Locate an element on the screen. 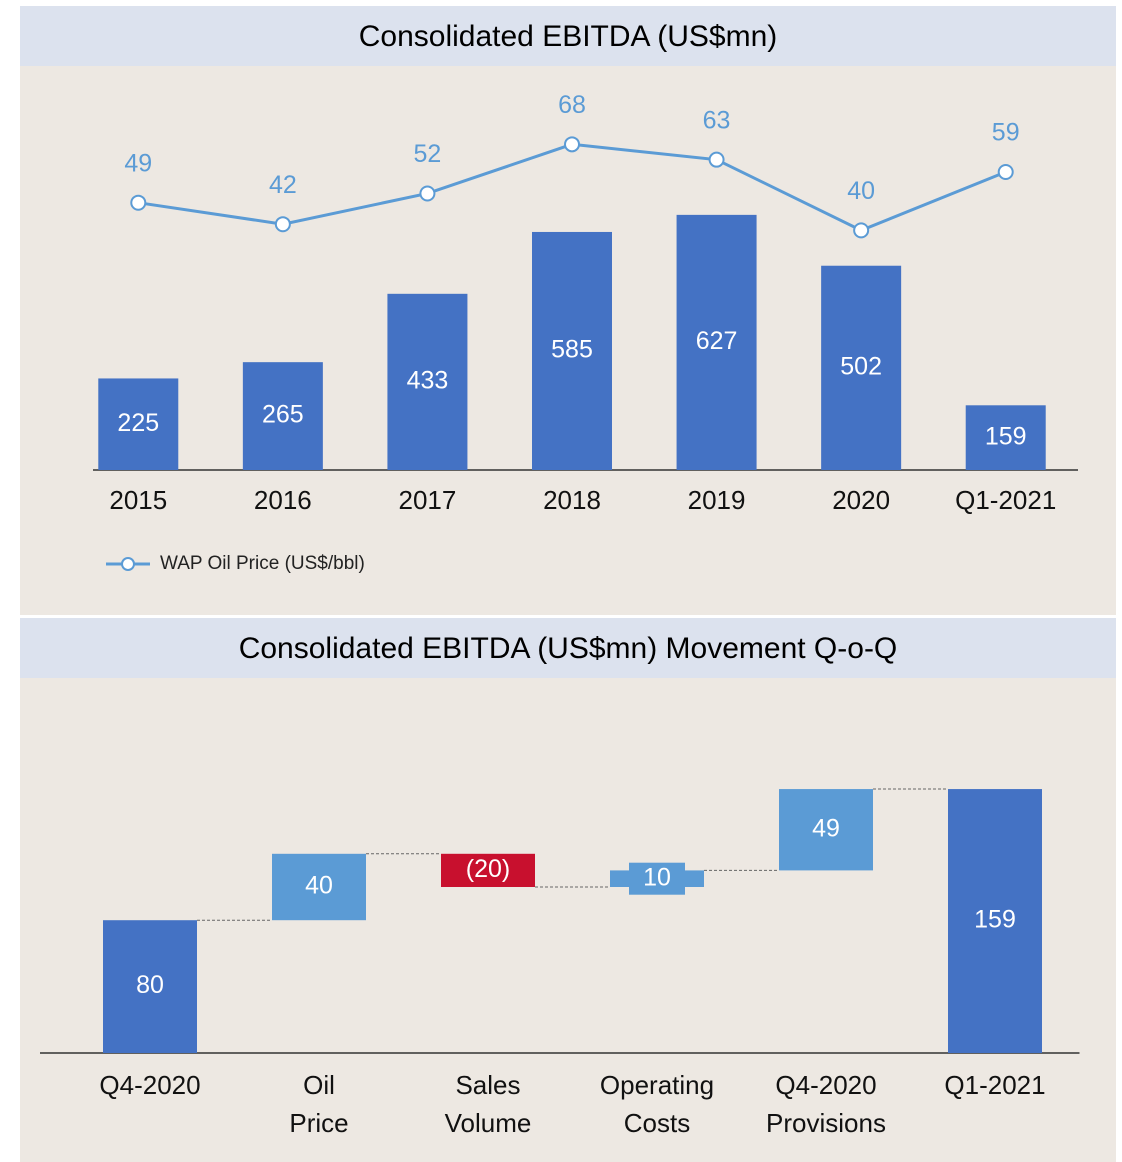 The height and width of the screenshot is (1162, 1122). data-label: 80 is located at coordinates (150, 985).